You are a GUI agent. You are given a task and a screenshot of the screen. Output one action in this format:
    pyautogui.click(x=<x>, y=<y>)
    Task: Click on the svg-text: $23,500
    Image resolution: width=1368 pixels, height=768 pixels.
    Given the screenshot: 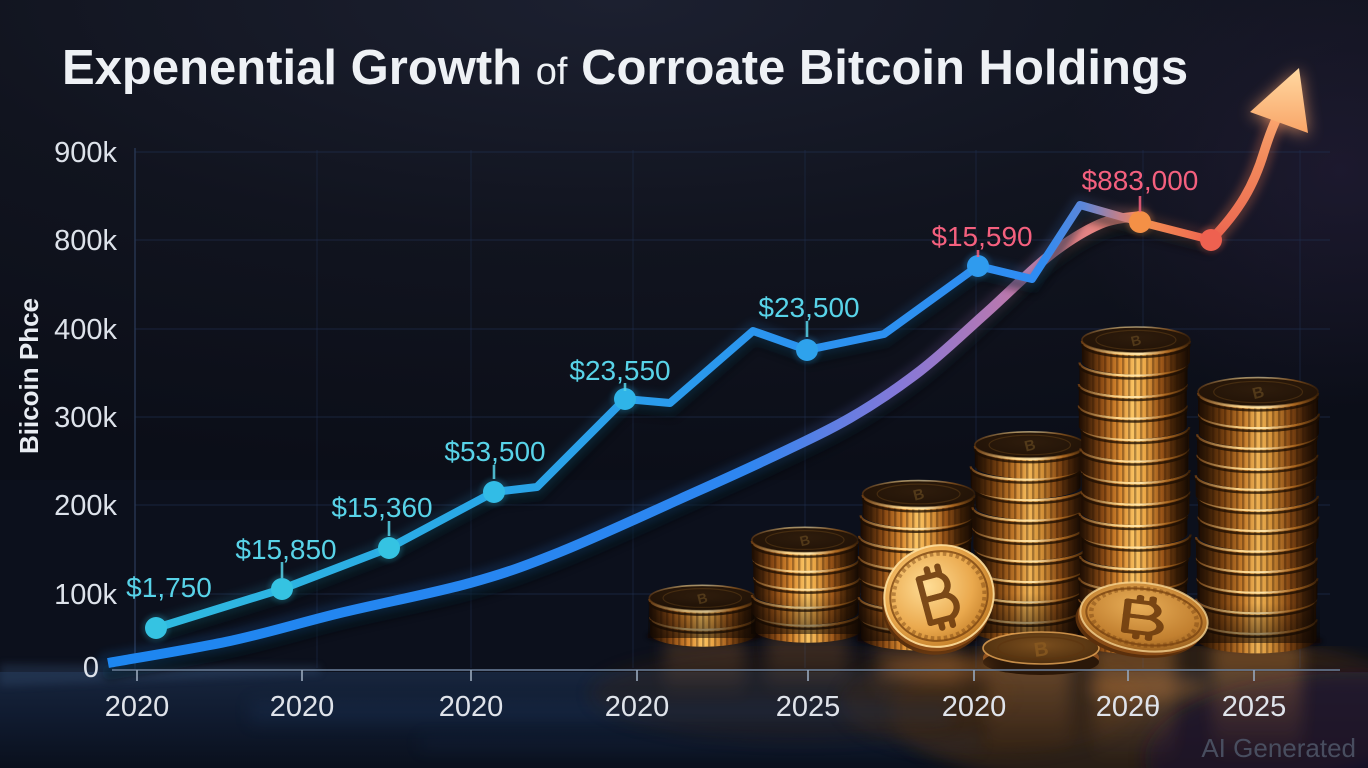 What is the action you would take?
    pyautogui.click(x=808, y=307)
    